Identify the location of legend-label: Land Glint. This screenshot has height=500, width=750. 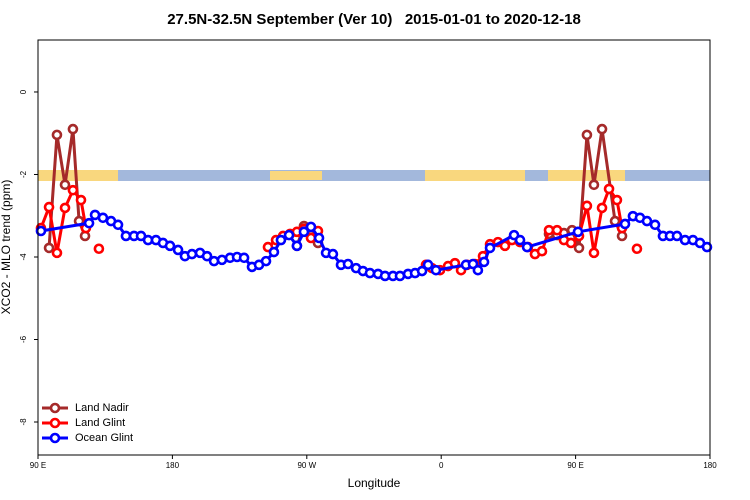
(100, 423).